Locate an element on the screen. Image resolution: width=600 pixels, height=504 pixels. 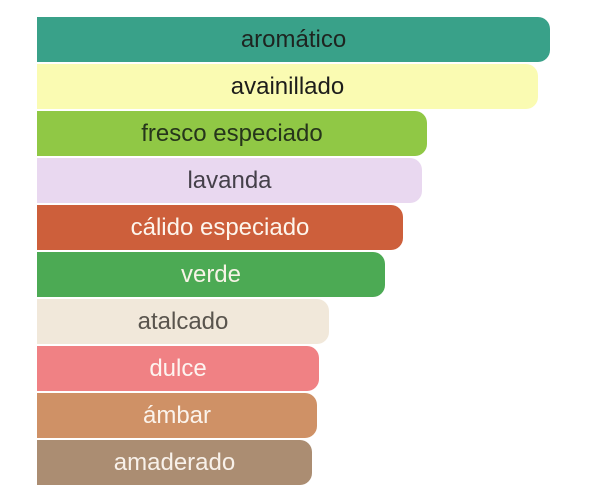
accord-bar: cálido especiado is located at coordinates (220, 227).